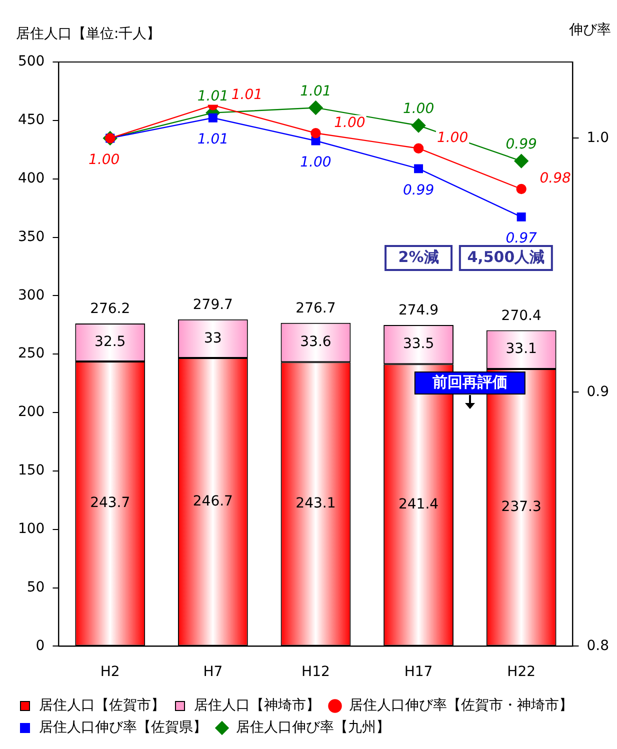  I want to click on total-label: 274.9, so click(418, 310).